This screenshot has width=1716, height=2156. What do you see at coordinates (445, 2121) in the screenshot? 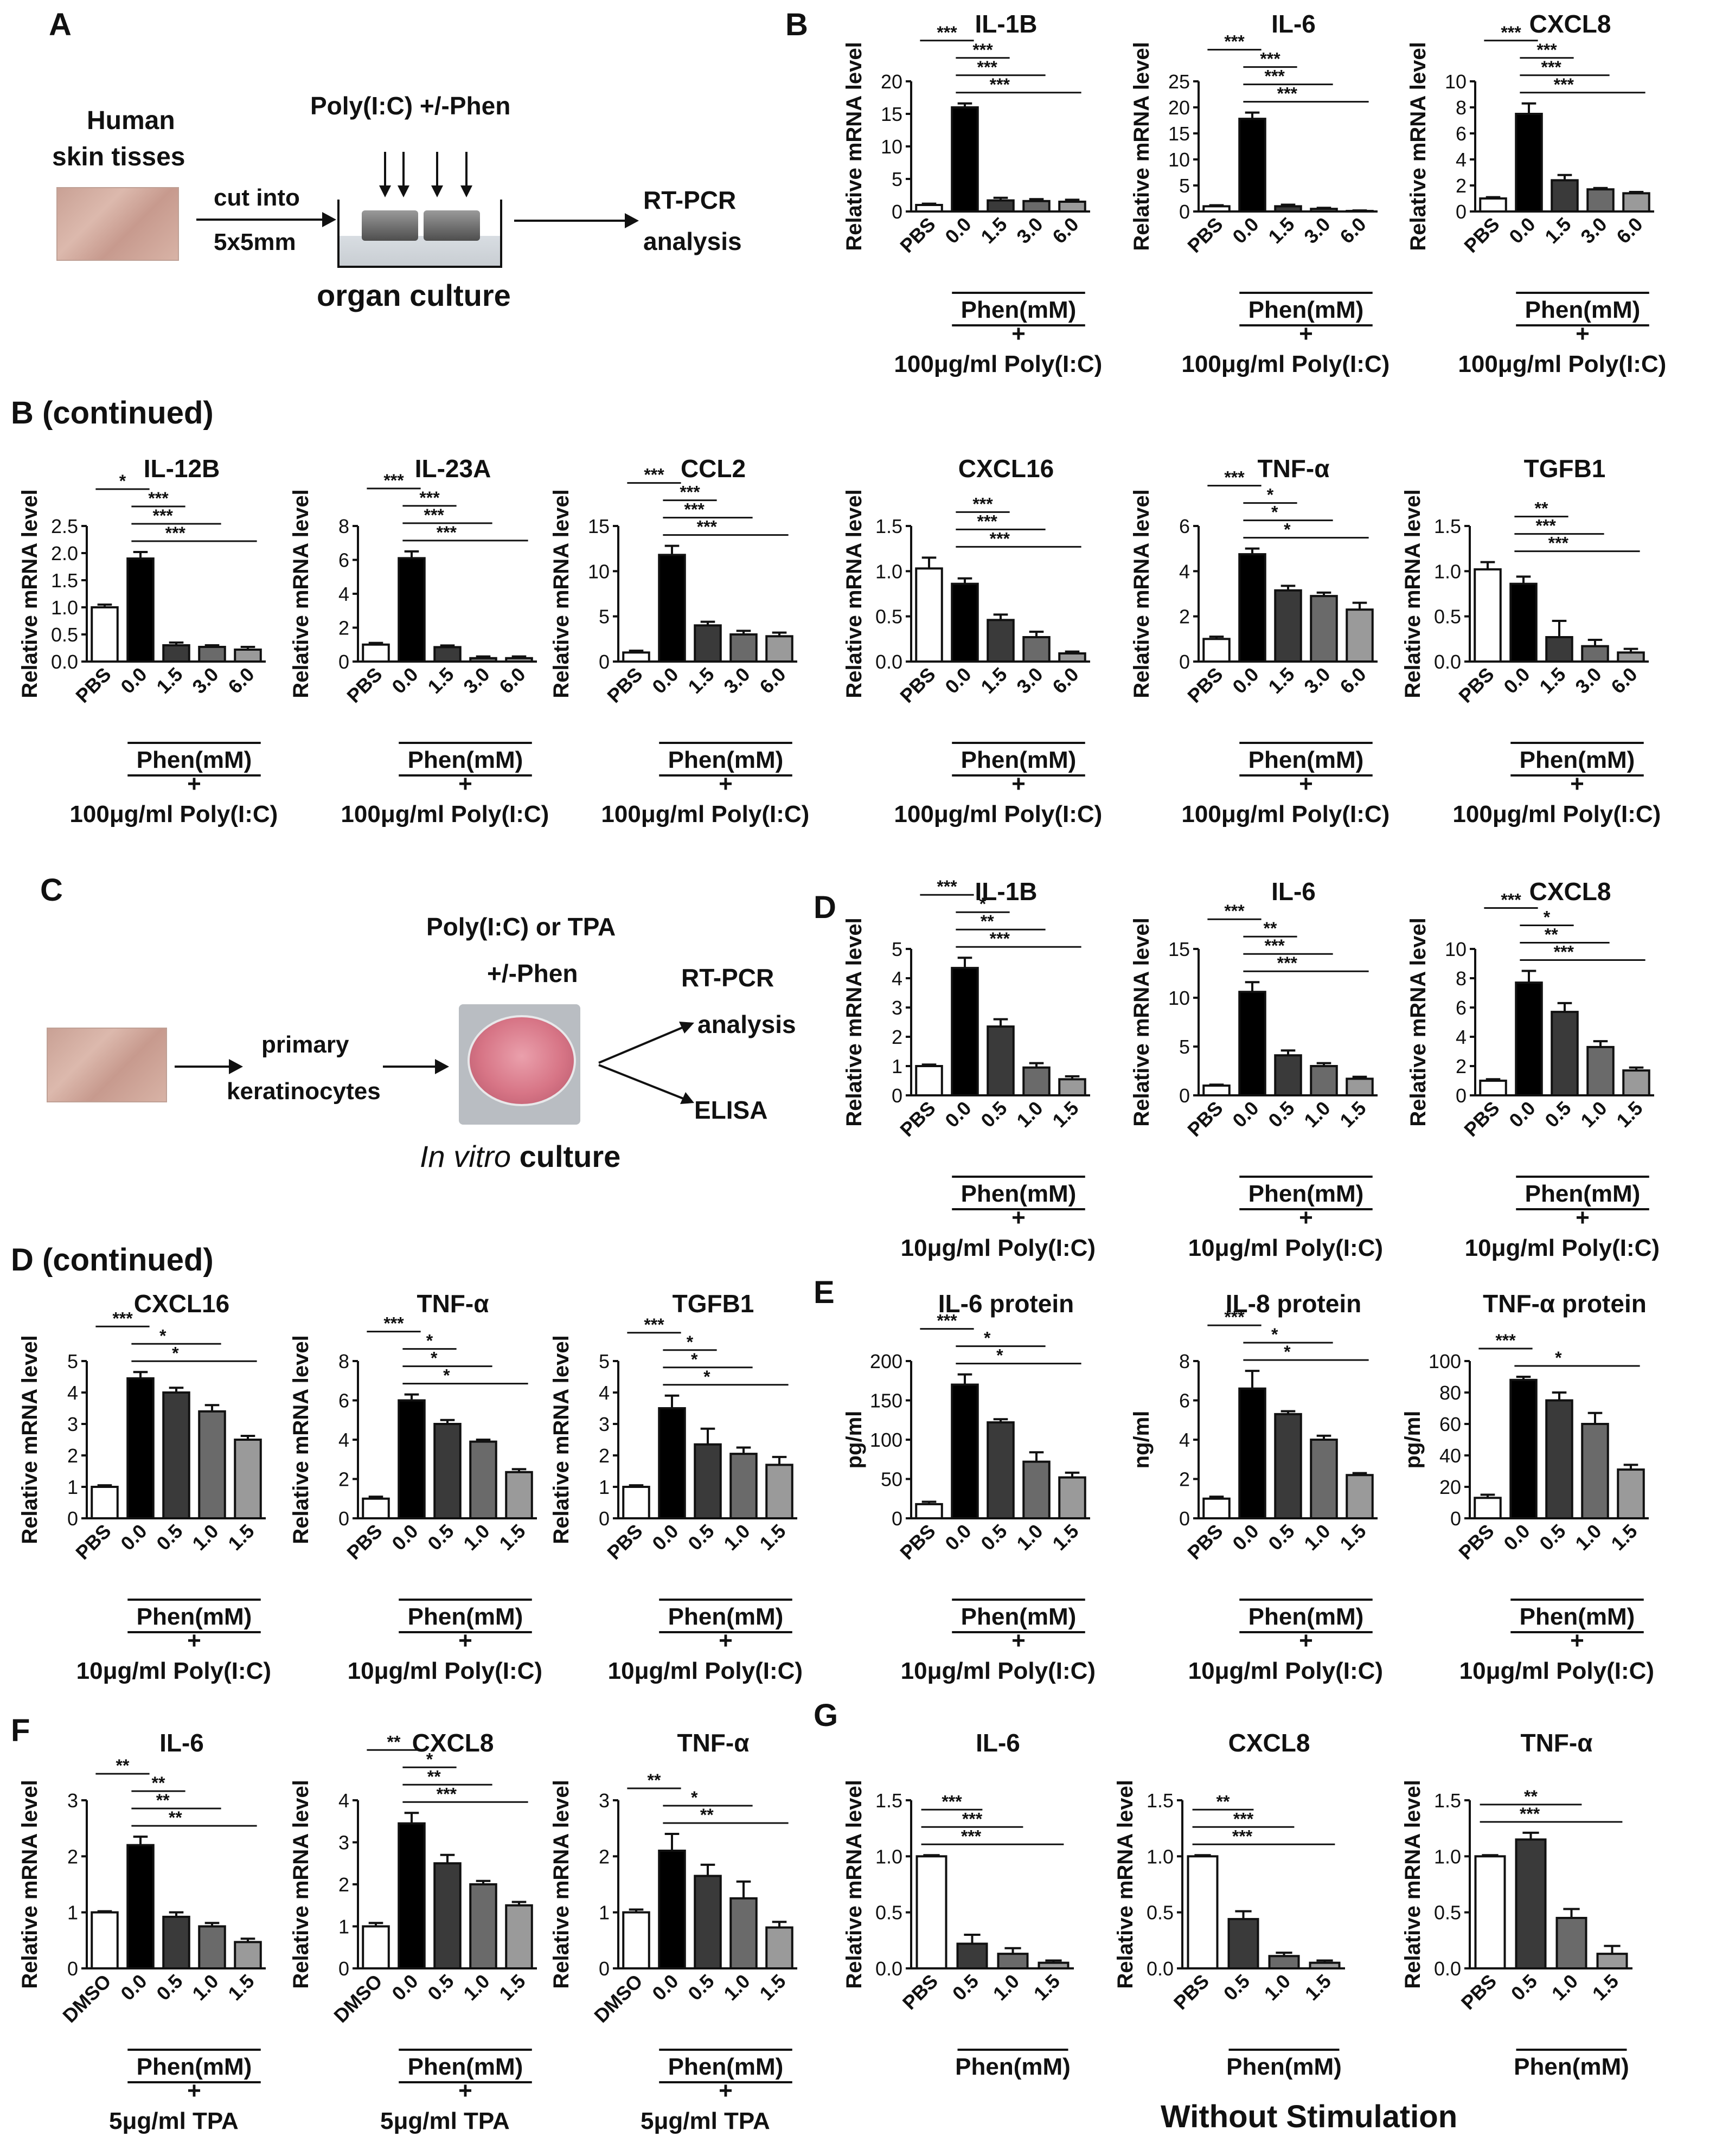
I see `treatment-label: 5μg/ml TPA` at bounding box center [445, 2121].